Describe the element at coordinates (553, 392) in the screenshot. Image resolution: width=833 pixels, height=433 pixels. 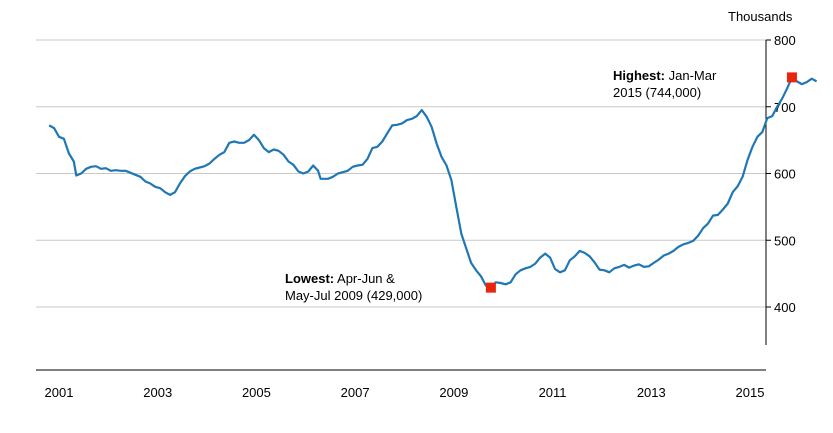
I see `x-tick-label: 2011` at that location.